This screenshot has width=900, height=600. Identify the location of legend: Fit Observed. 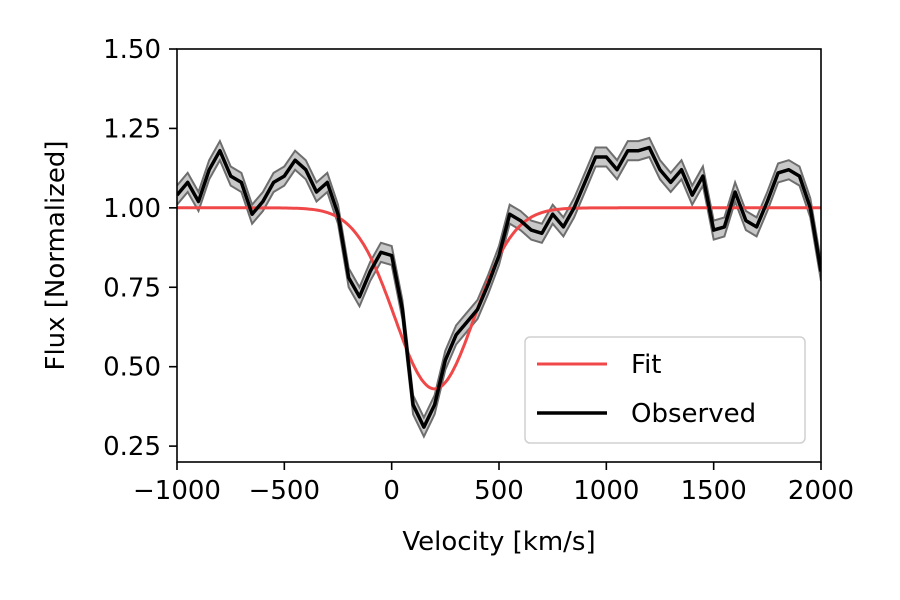
(665, 390).